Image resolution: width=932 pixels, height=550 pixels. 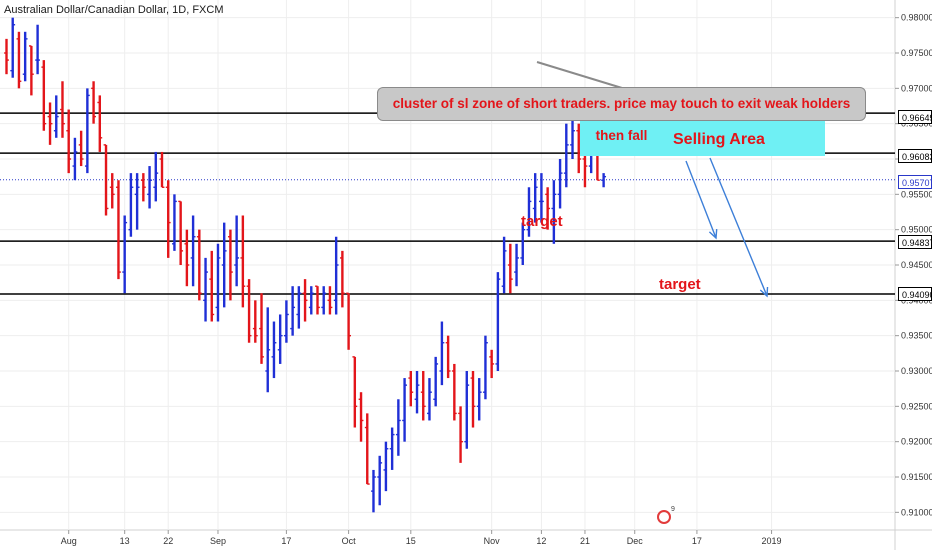 I want to click on tradingview-logo-icon, so click(x=664, y=517).